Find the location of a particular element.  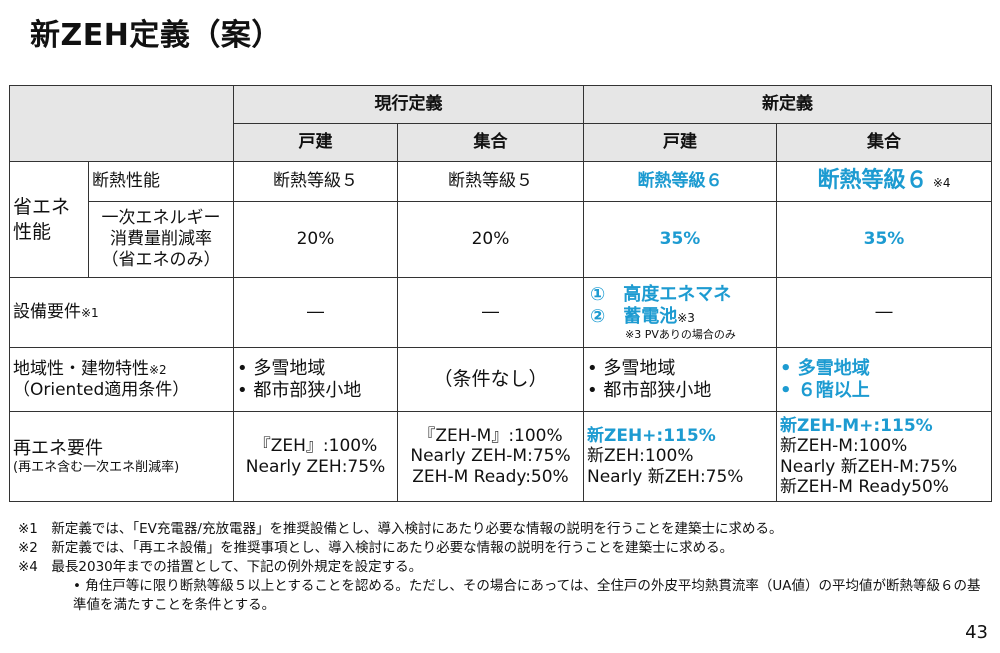

equipment-label-cell: 設備要件※1 is located at coordinates (121, 312).